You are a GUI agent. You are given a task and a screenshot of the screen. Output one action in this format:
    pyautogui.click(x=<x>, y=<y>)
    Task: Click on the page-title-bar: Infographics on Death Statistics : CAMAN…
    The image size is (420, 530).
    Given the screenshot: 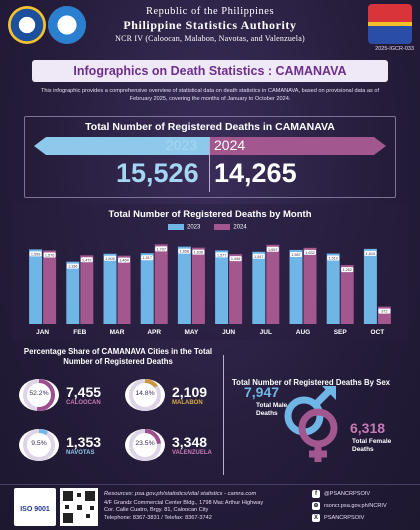 What is the action you would take?
    pyautogui.click(x=210, y=71)
    